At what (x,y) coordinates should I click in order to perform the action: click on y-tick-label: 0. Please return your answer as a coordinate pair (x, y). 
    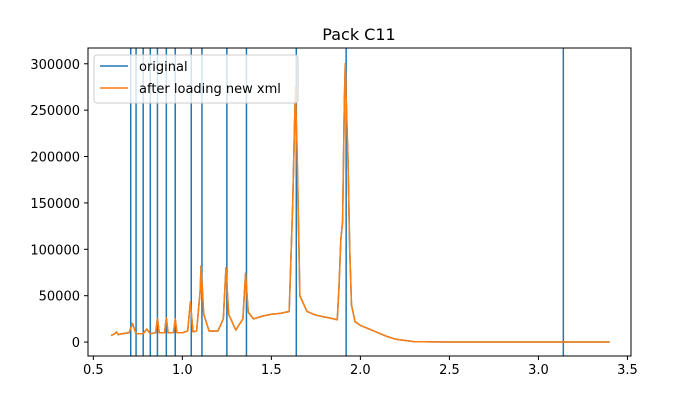
    Looking at the image, I should click on (76, 343).